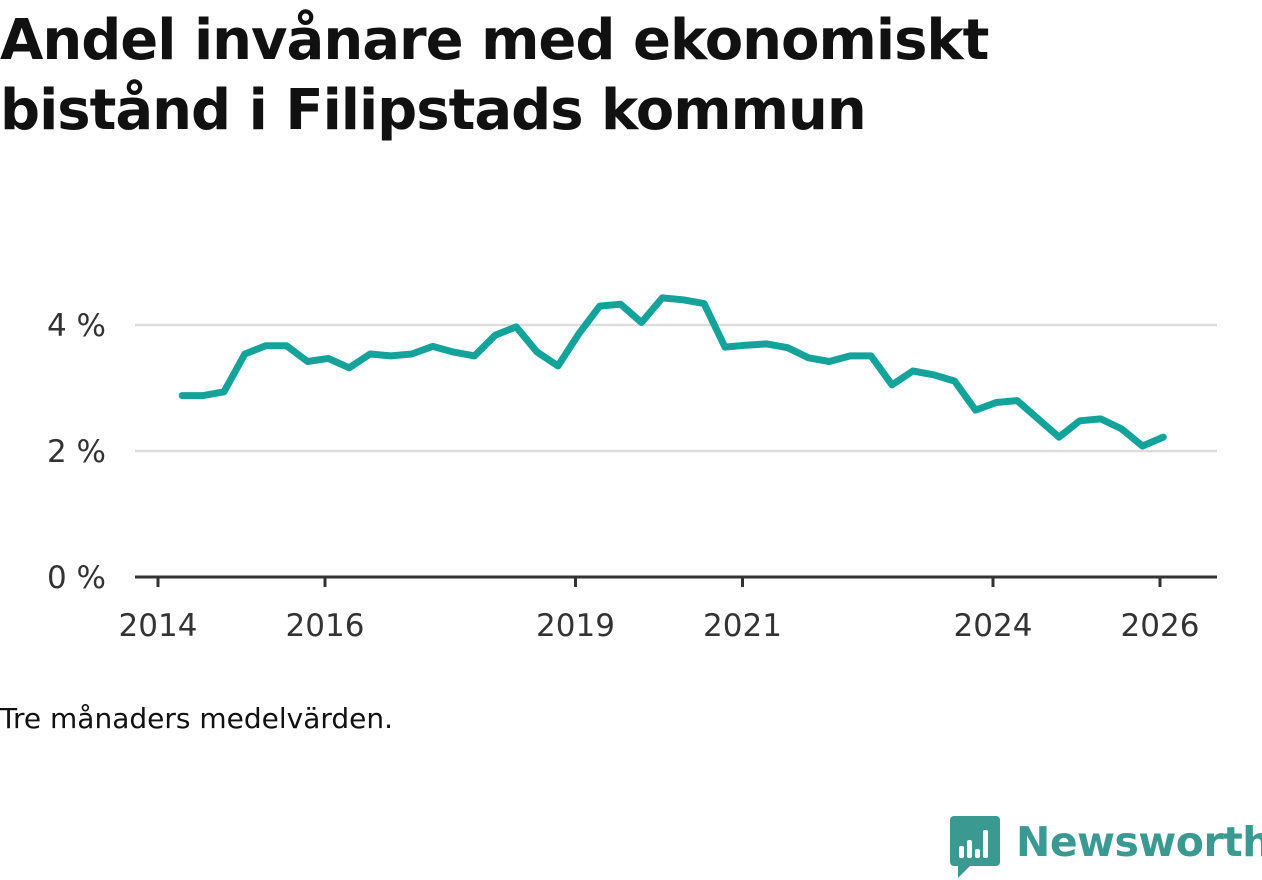 This screenshot has height=880, width=1262. I want to click on x-tick-label: 2016, so click(325, 626).